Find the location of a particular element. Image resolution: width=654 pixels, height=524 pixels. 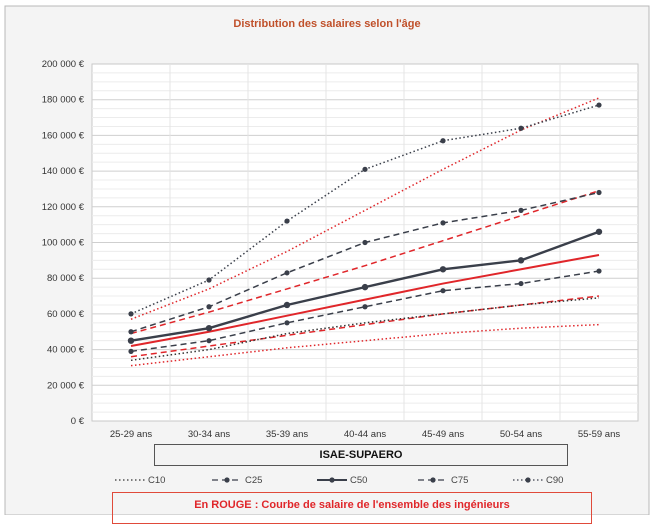

y-tick-label: 60 000 € is located at coordinates (66, 314).